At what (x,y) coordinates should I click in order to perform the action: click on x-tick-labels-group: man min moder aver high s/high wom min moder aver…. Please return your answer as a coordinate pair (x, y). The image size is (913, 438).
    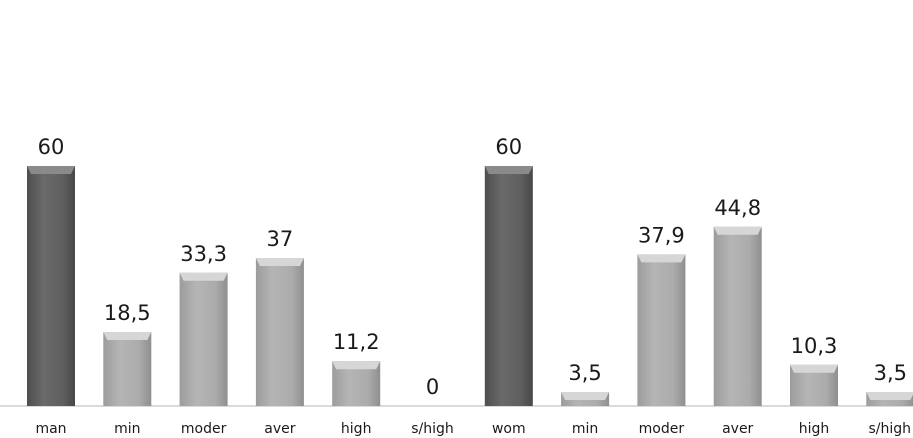
    Looking at the image, I should click on (473, 429).